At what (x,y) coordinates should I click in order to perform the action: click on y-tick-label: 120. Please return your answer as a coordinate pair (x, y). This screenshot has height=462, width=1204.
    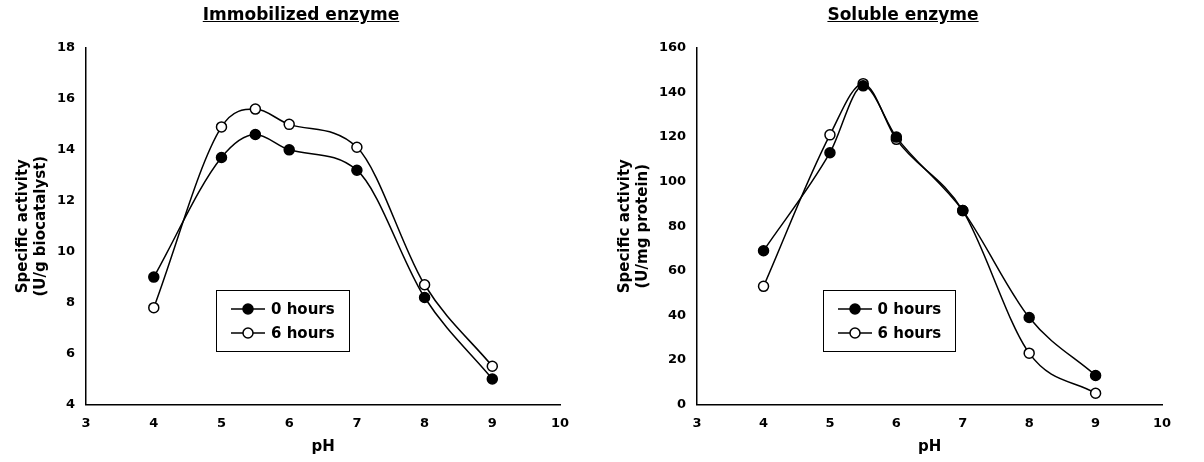
    Looking at the image, I should click on (673, 136).